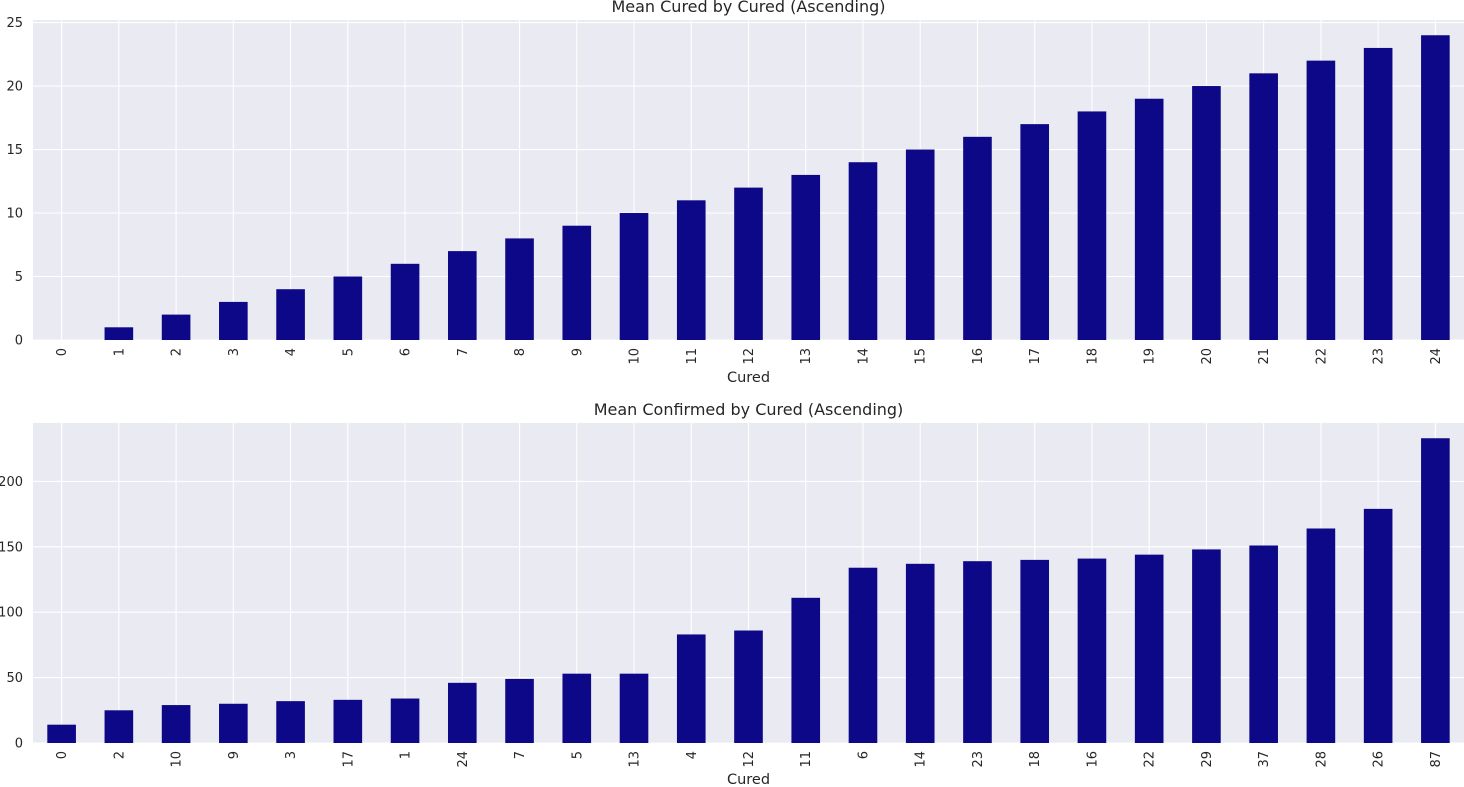 The height and width of the screenshot is (787, 1464). What do you see at coordinates (1379, 759) in the screenshot?
I see `x-tick-label: 26` at bounding box center [1379, 759].